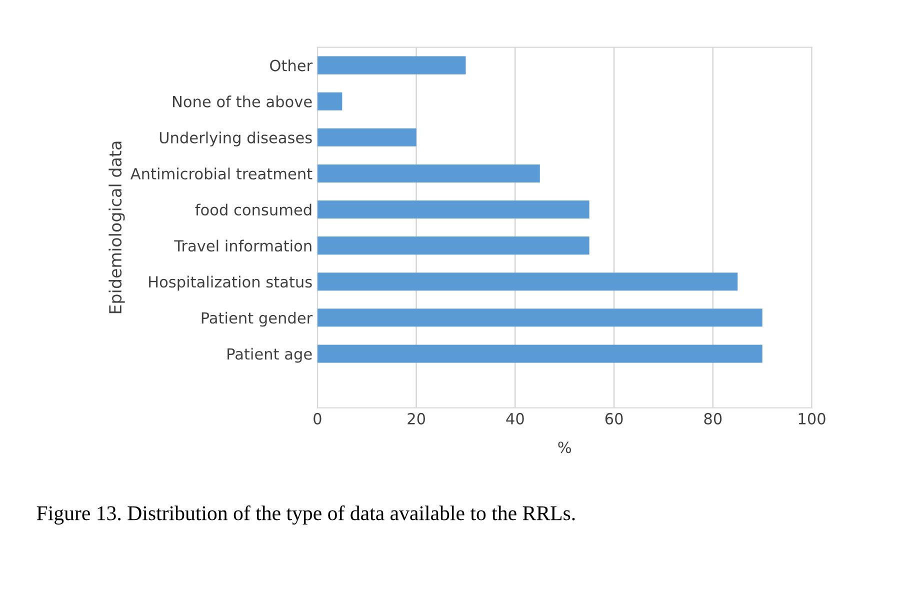  I want to click on y-tick-label: Other, so click(291, 66).